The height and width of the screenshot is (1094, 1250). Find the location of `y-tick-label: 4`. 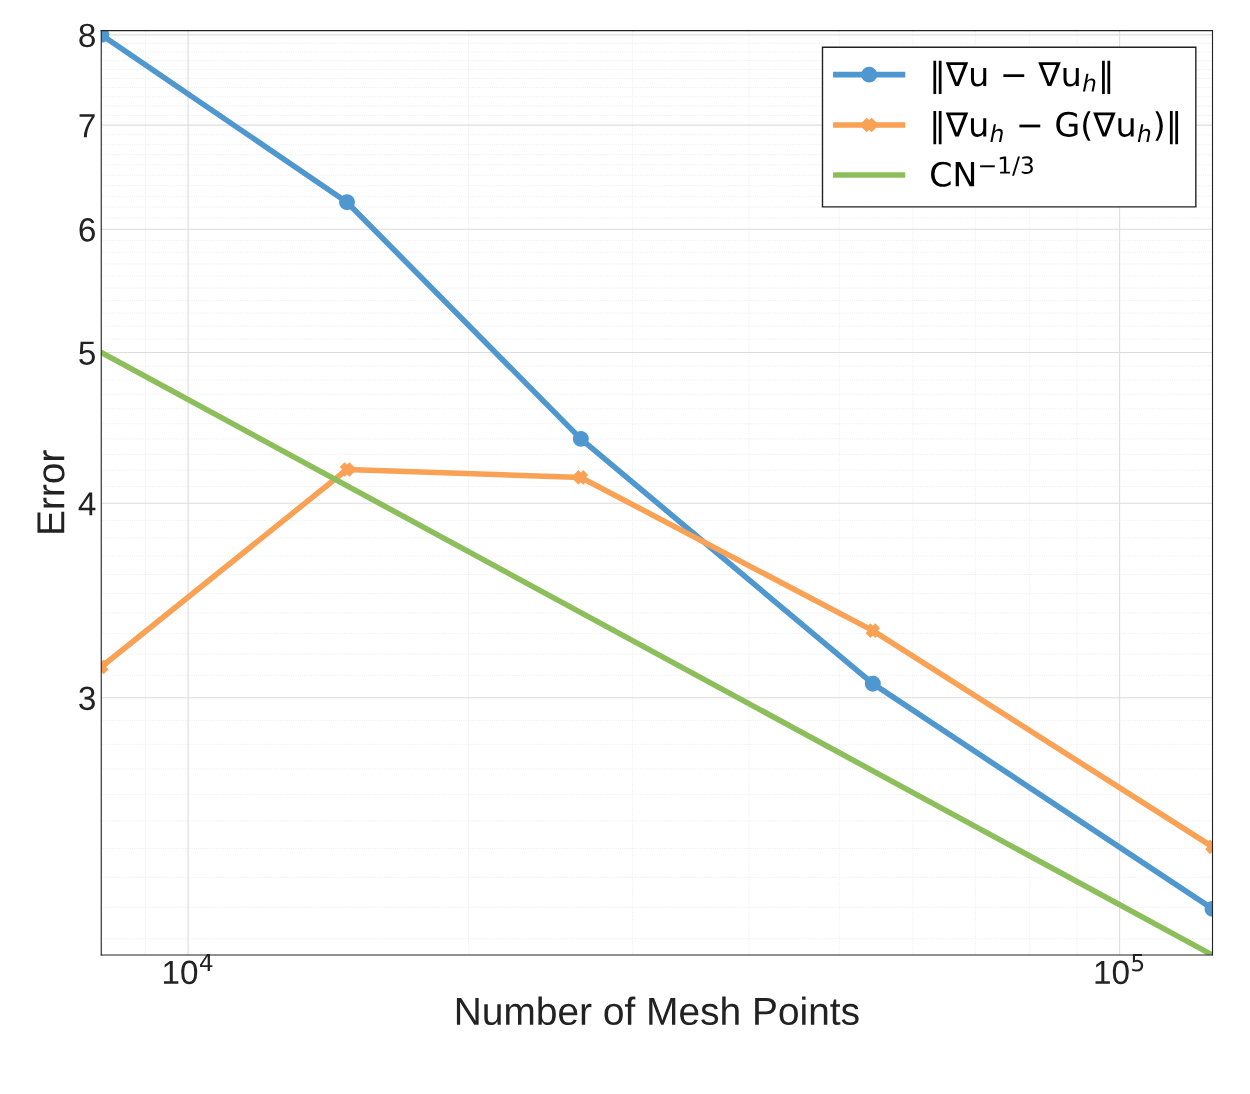

y-tick-label: 4 is located at coordinates (87, 504).